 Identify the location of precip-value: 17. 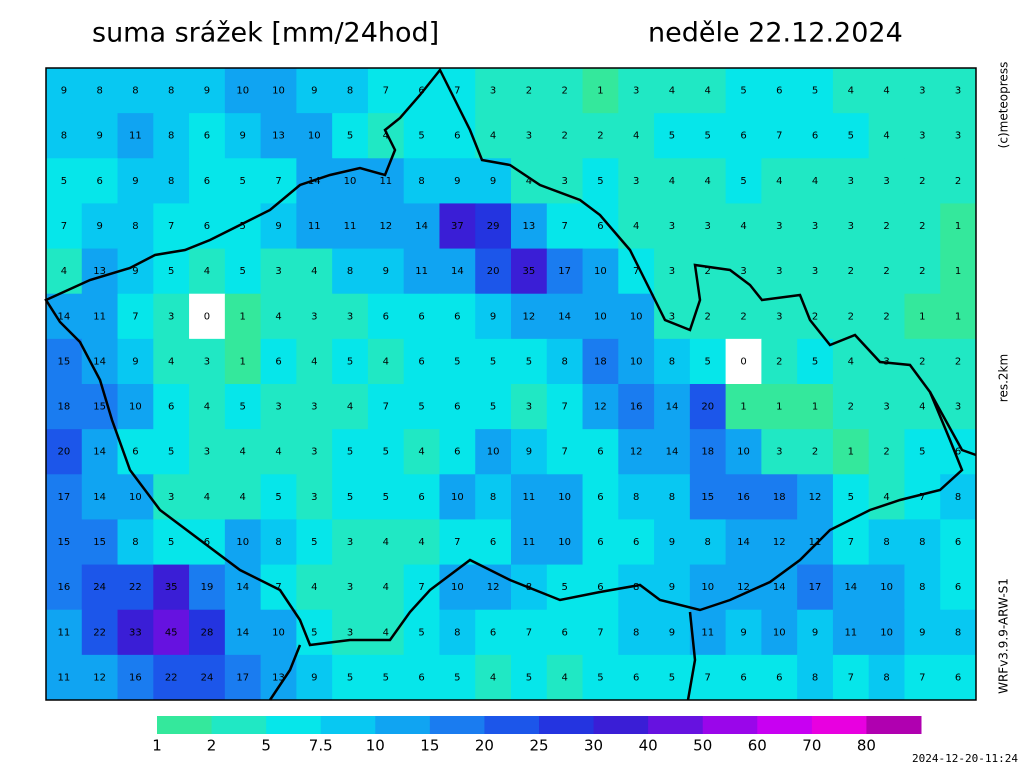
(64, 497).